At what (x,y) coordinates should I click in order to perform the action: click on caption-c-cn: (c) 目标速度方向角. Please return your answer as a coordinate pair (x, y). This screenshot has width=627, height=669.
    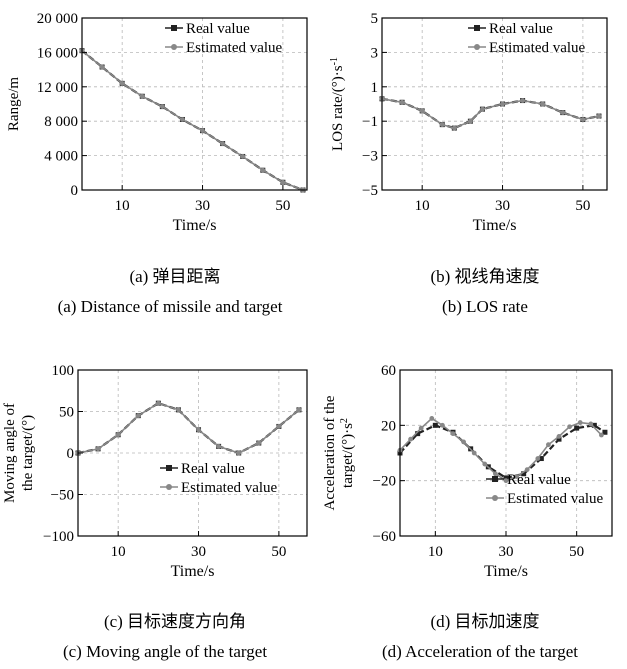
    Looking at the image, I should click on (175, 621).